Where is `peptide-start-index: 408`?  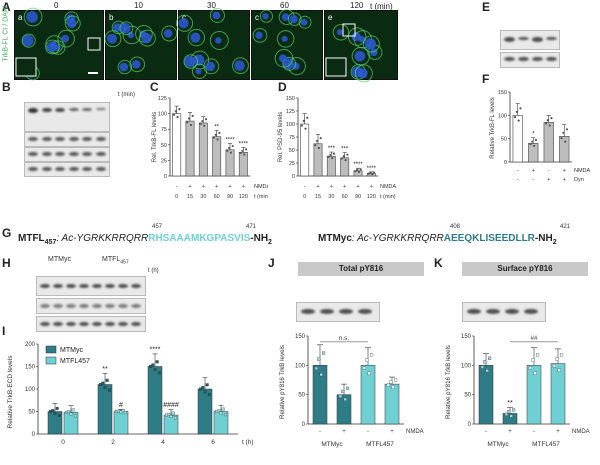 peptide-start-index: 408 is located at coordinates (455, 227).